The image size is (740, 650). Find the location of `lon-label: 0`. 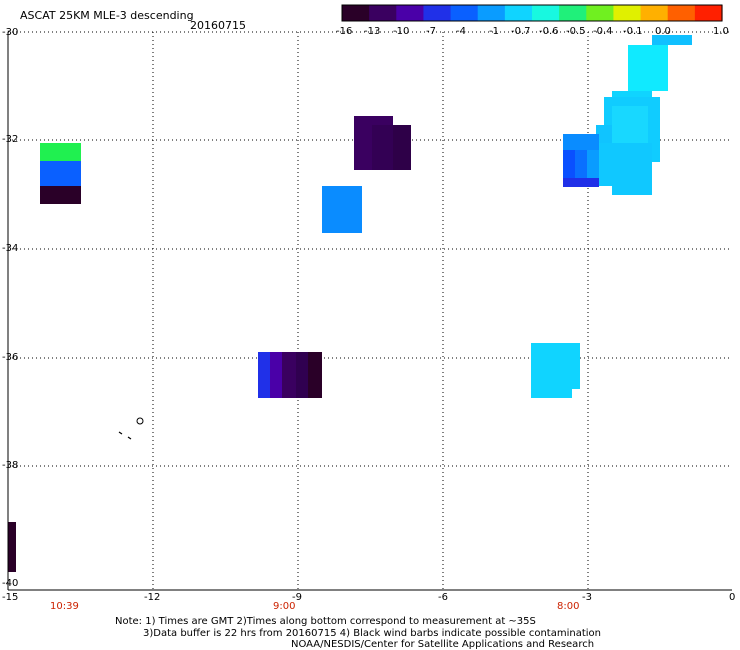

lon-label: 0 is located at coordinates (732, 597).